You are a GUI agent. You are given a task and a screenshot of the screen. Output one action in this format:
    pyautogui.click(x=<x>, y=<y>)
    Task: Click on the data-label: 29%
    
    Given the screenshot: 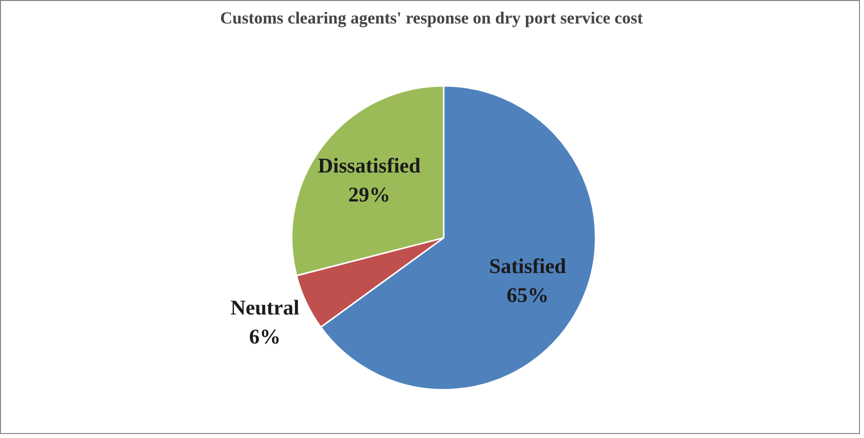 What is the action you would take?
    pyautogui.click(x=369, y=194)
    